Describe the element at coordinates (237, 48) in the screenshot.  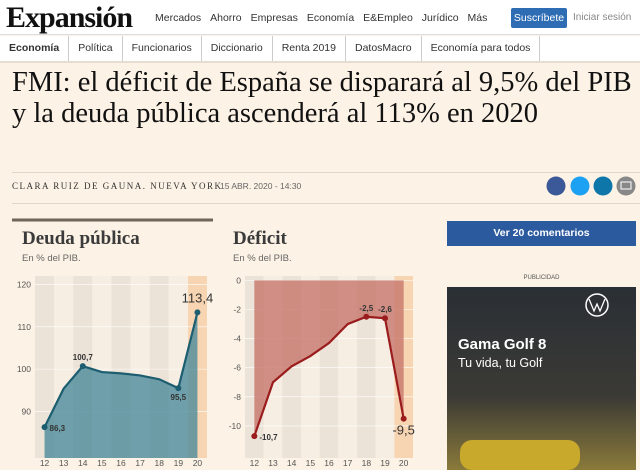
I see `subnav-link: Diccionario` at that location.